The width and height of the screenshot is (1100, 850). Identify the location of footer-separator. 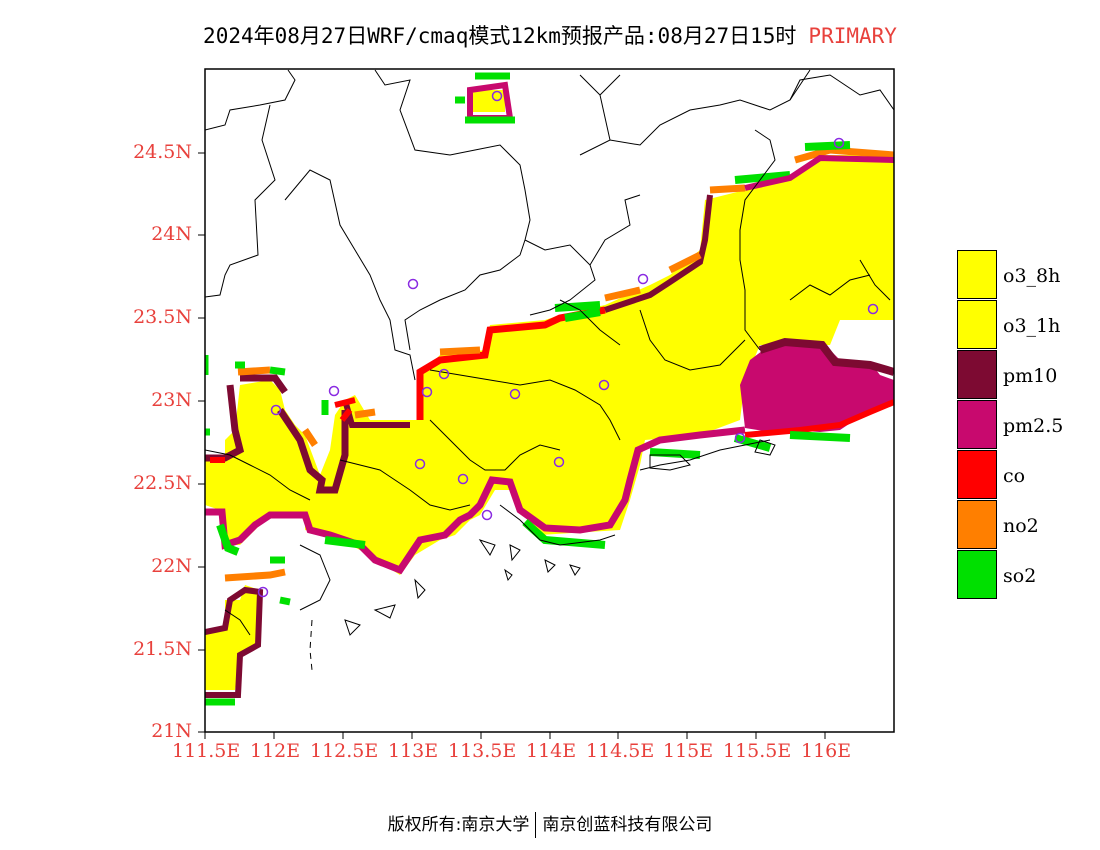
(536, 825).